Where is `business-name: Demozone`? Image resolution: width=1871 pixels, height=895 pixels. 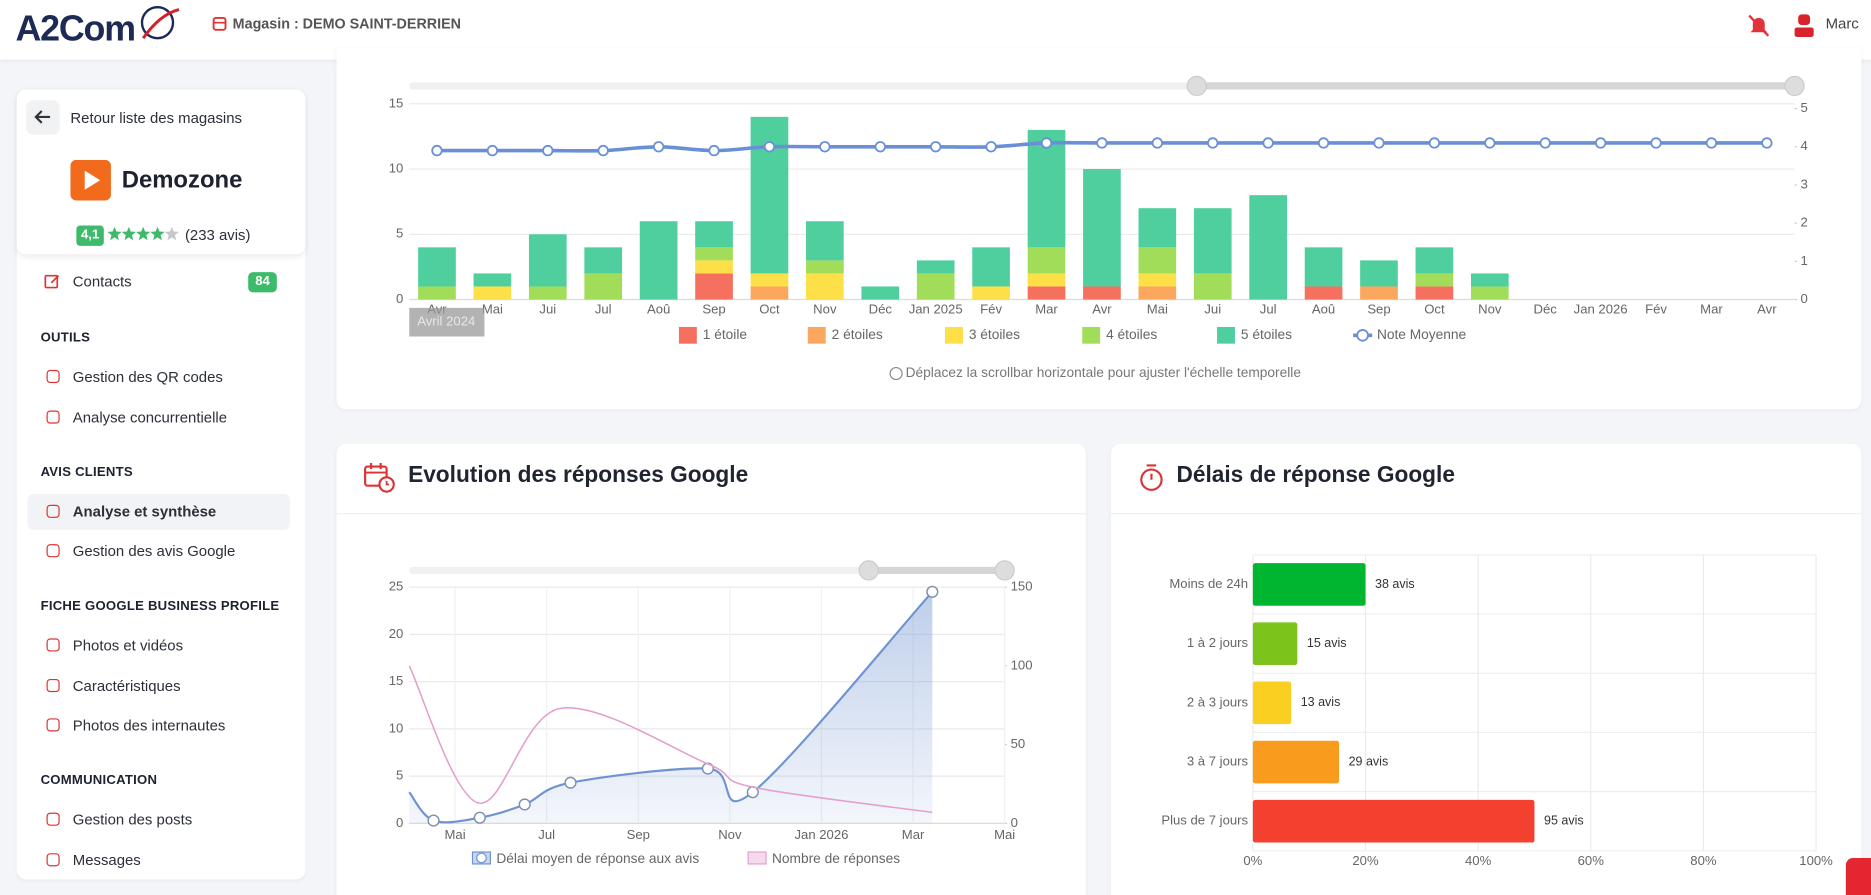 business-name: Demozone is located at coordinates (182, 180).